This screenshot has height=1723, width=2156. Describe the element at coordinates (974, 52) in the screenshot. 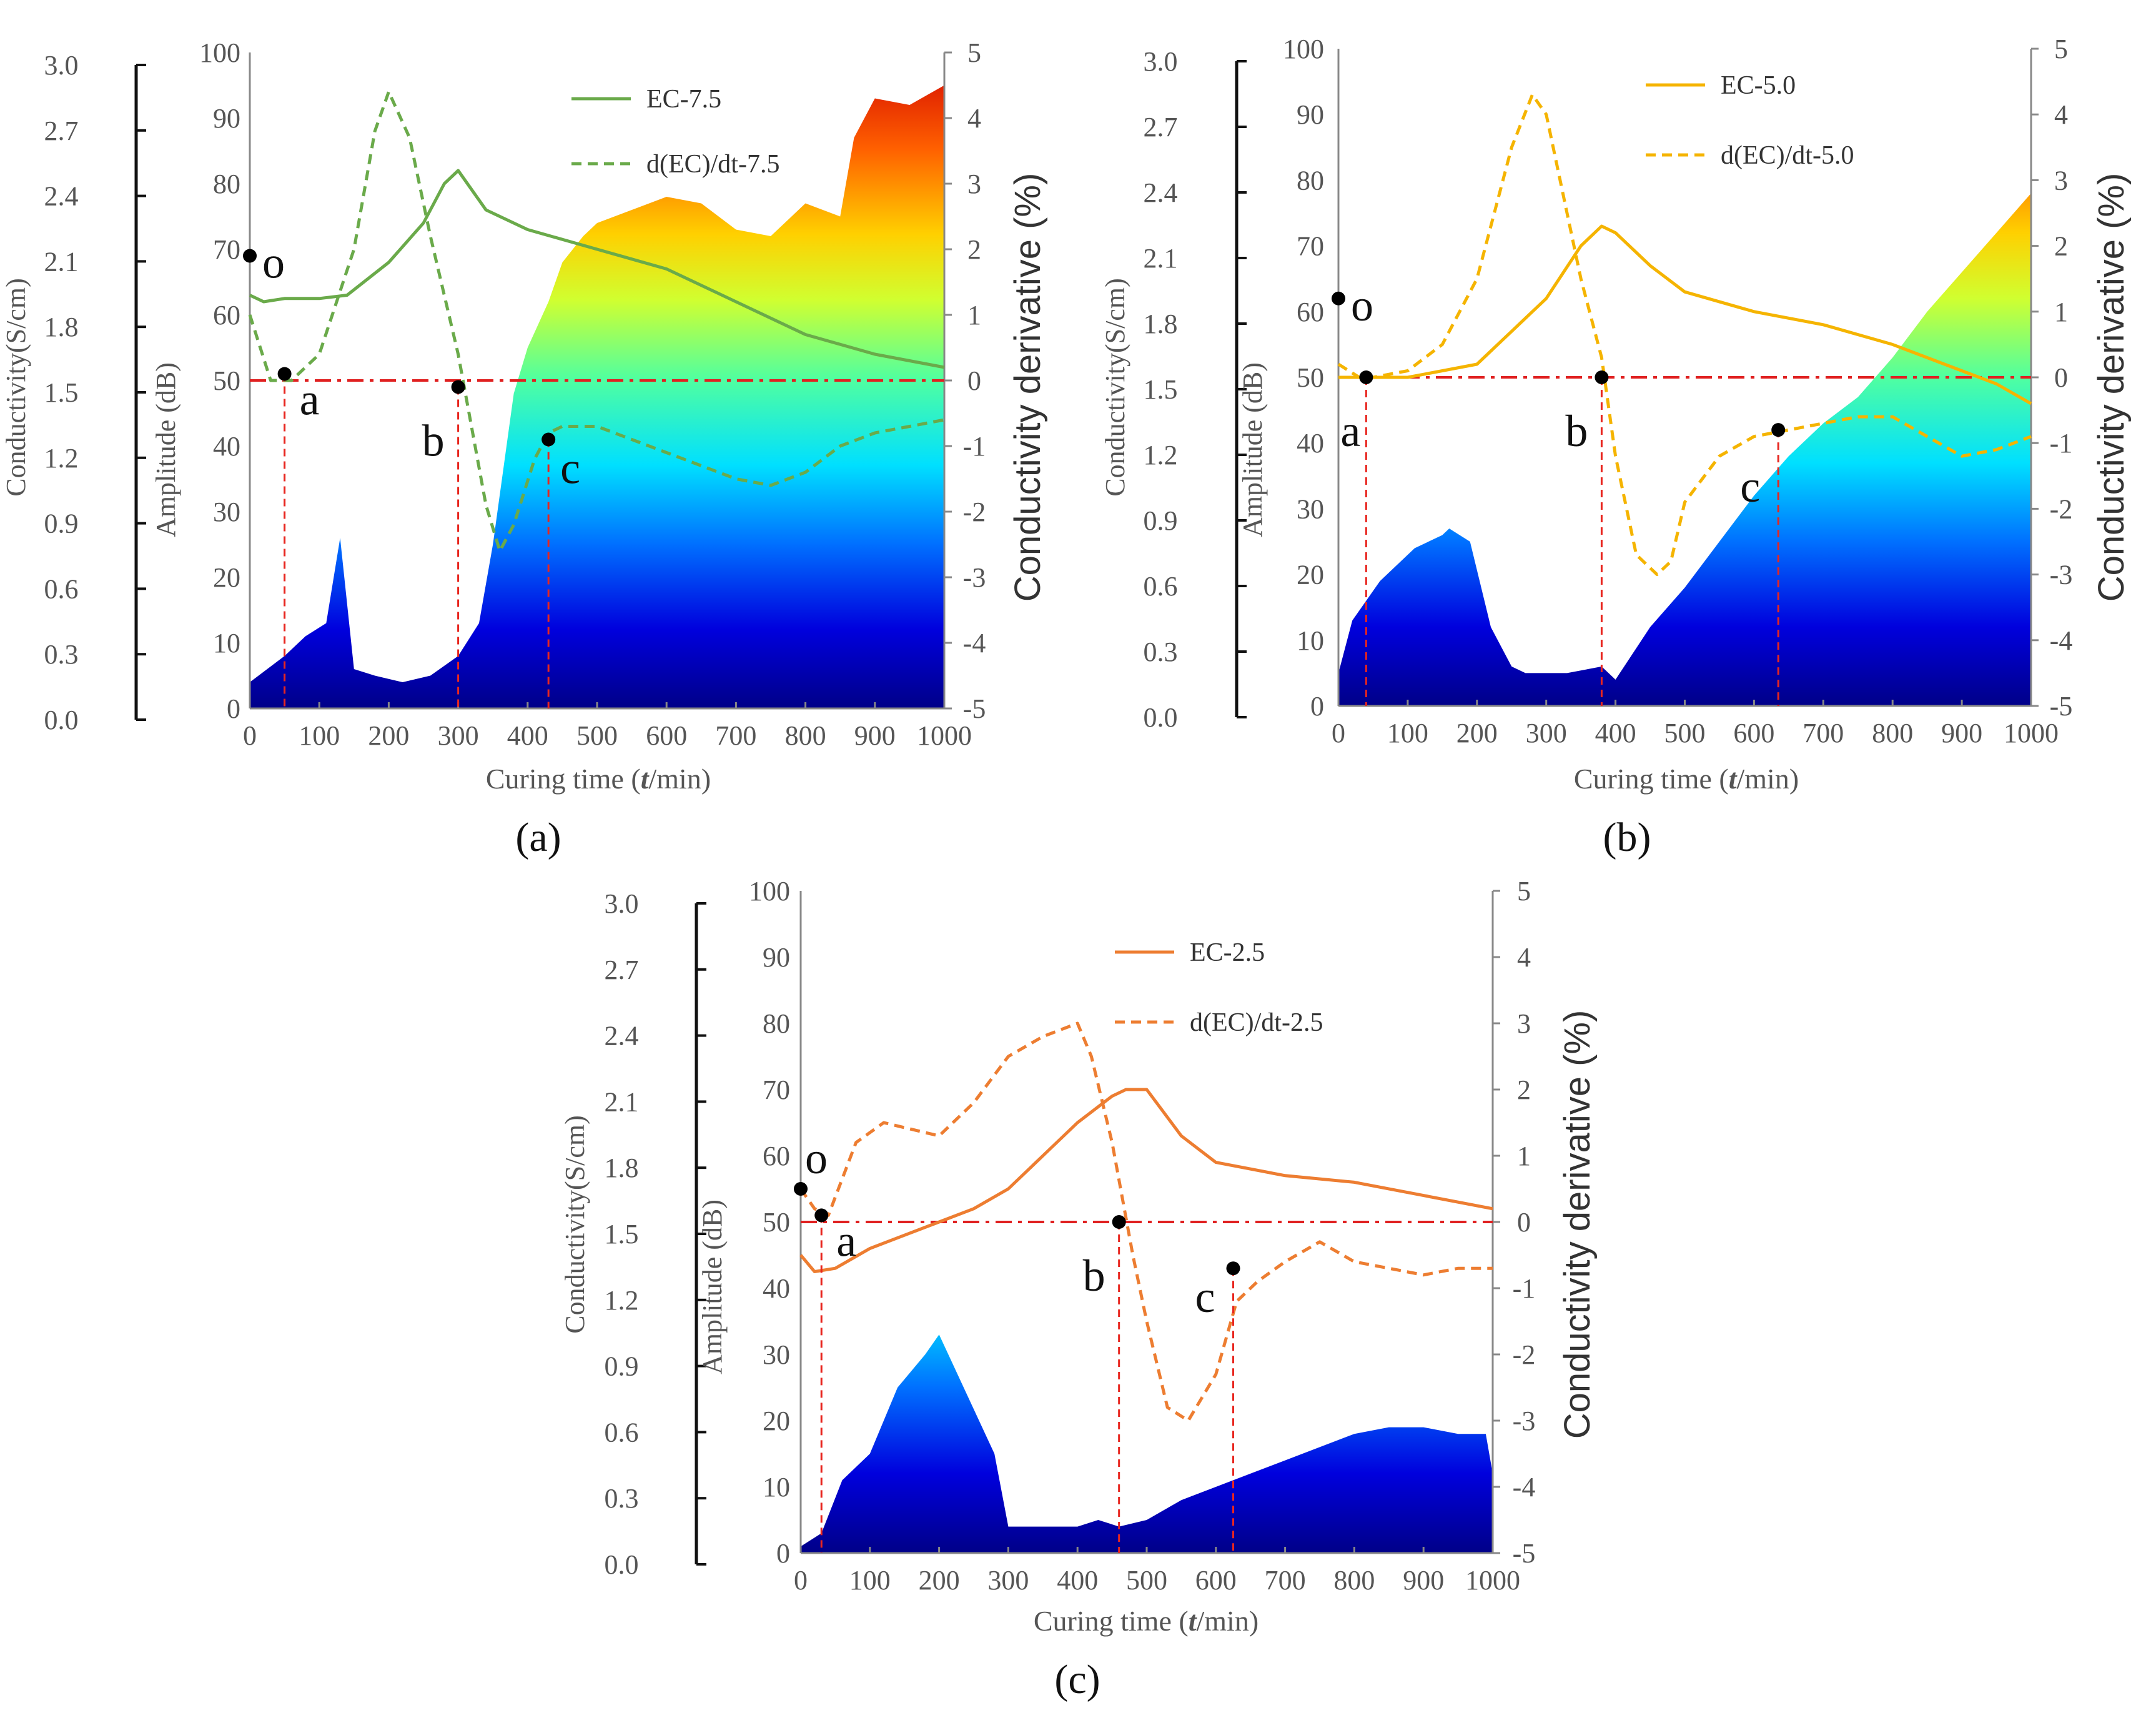

I see `derivative-tick-label: 5` at that location.